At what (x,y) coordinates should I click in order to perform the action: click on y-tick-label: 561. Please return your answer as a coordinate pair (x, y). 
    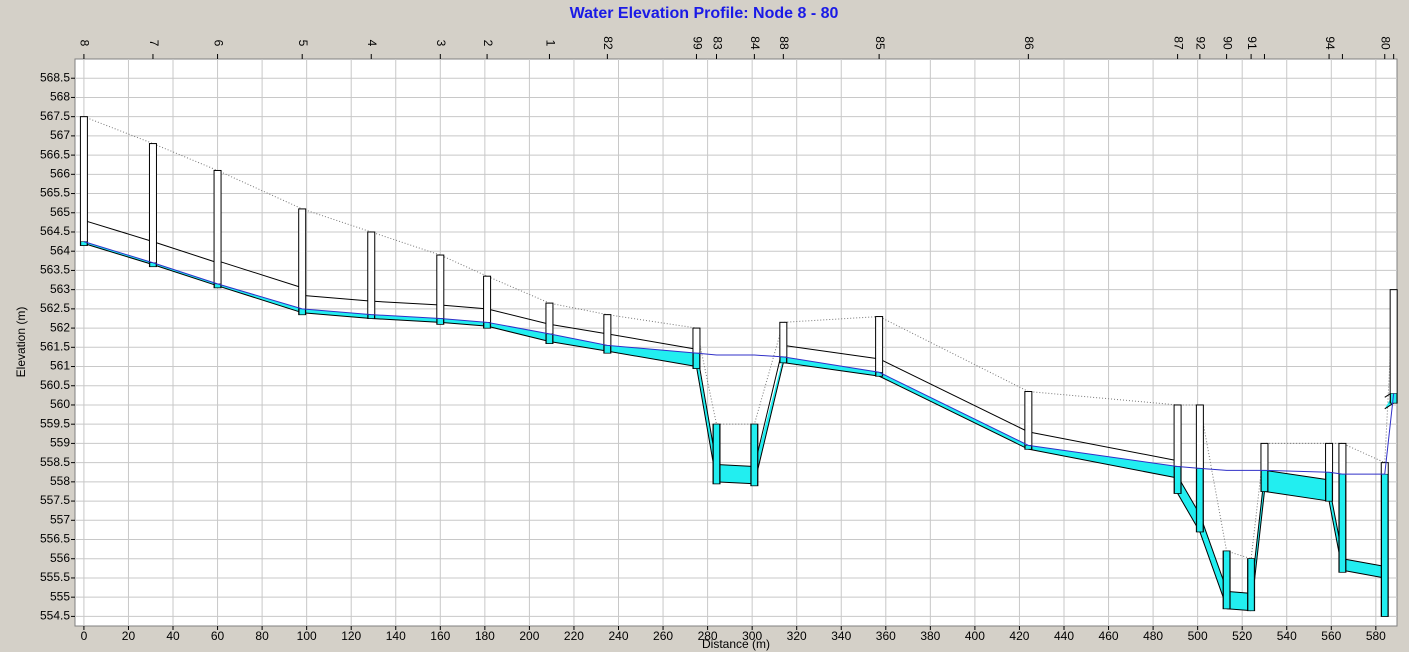
    Looking at the image, I should click on (60, 366).